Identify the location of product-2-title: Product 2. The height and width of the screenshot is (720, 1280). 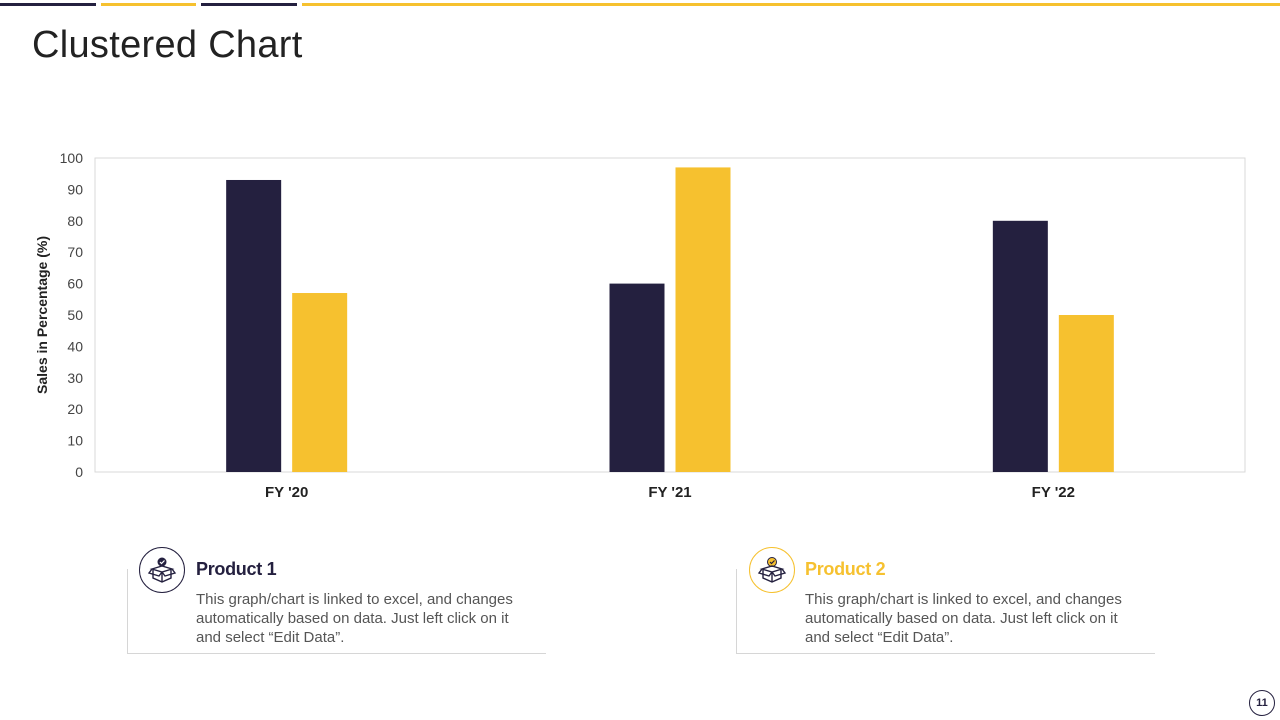
(845, 569).